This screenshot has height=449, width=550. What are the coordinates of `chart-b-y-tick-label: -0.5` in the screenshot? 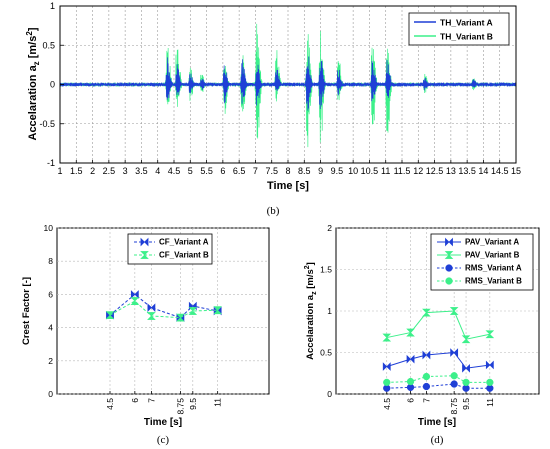 It's located at (47, 124).